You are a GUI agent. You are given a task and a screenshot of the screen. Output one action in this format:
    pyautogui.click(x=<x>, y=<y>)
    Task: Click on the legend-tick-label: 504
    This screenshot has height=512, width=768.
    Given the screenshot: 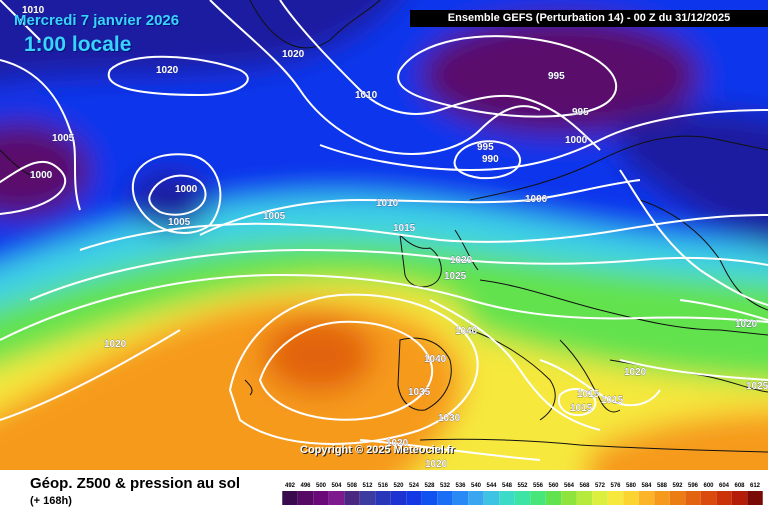 What is the action you would take?
    pyautogui.click(x=336, y=486)
    